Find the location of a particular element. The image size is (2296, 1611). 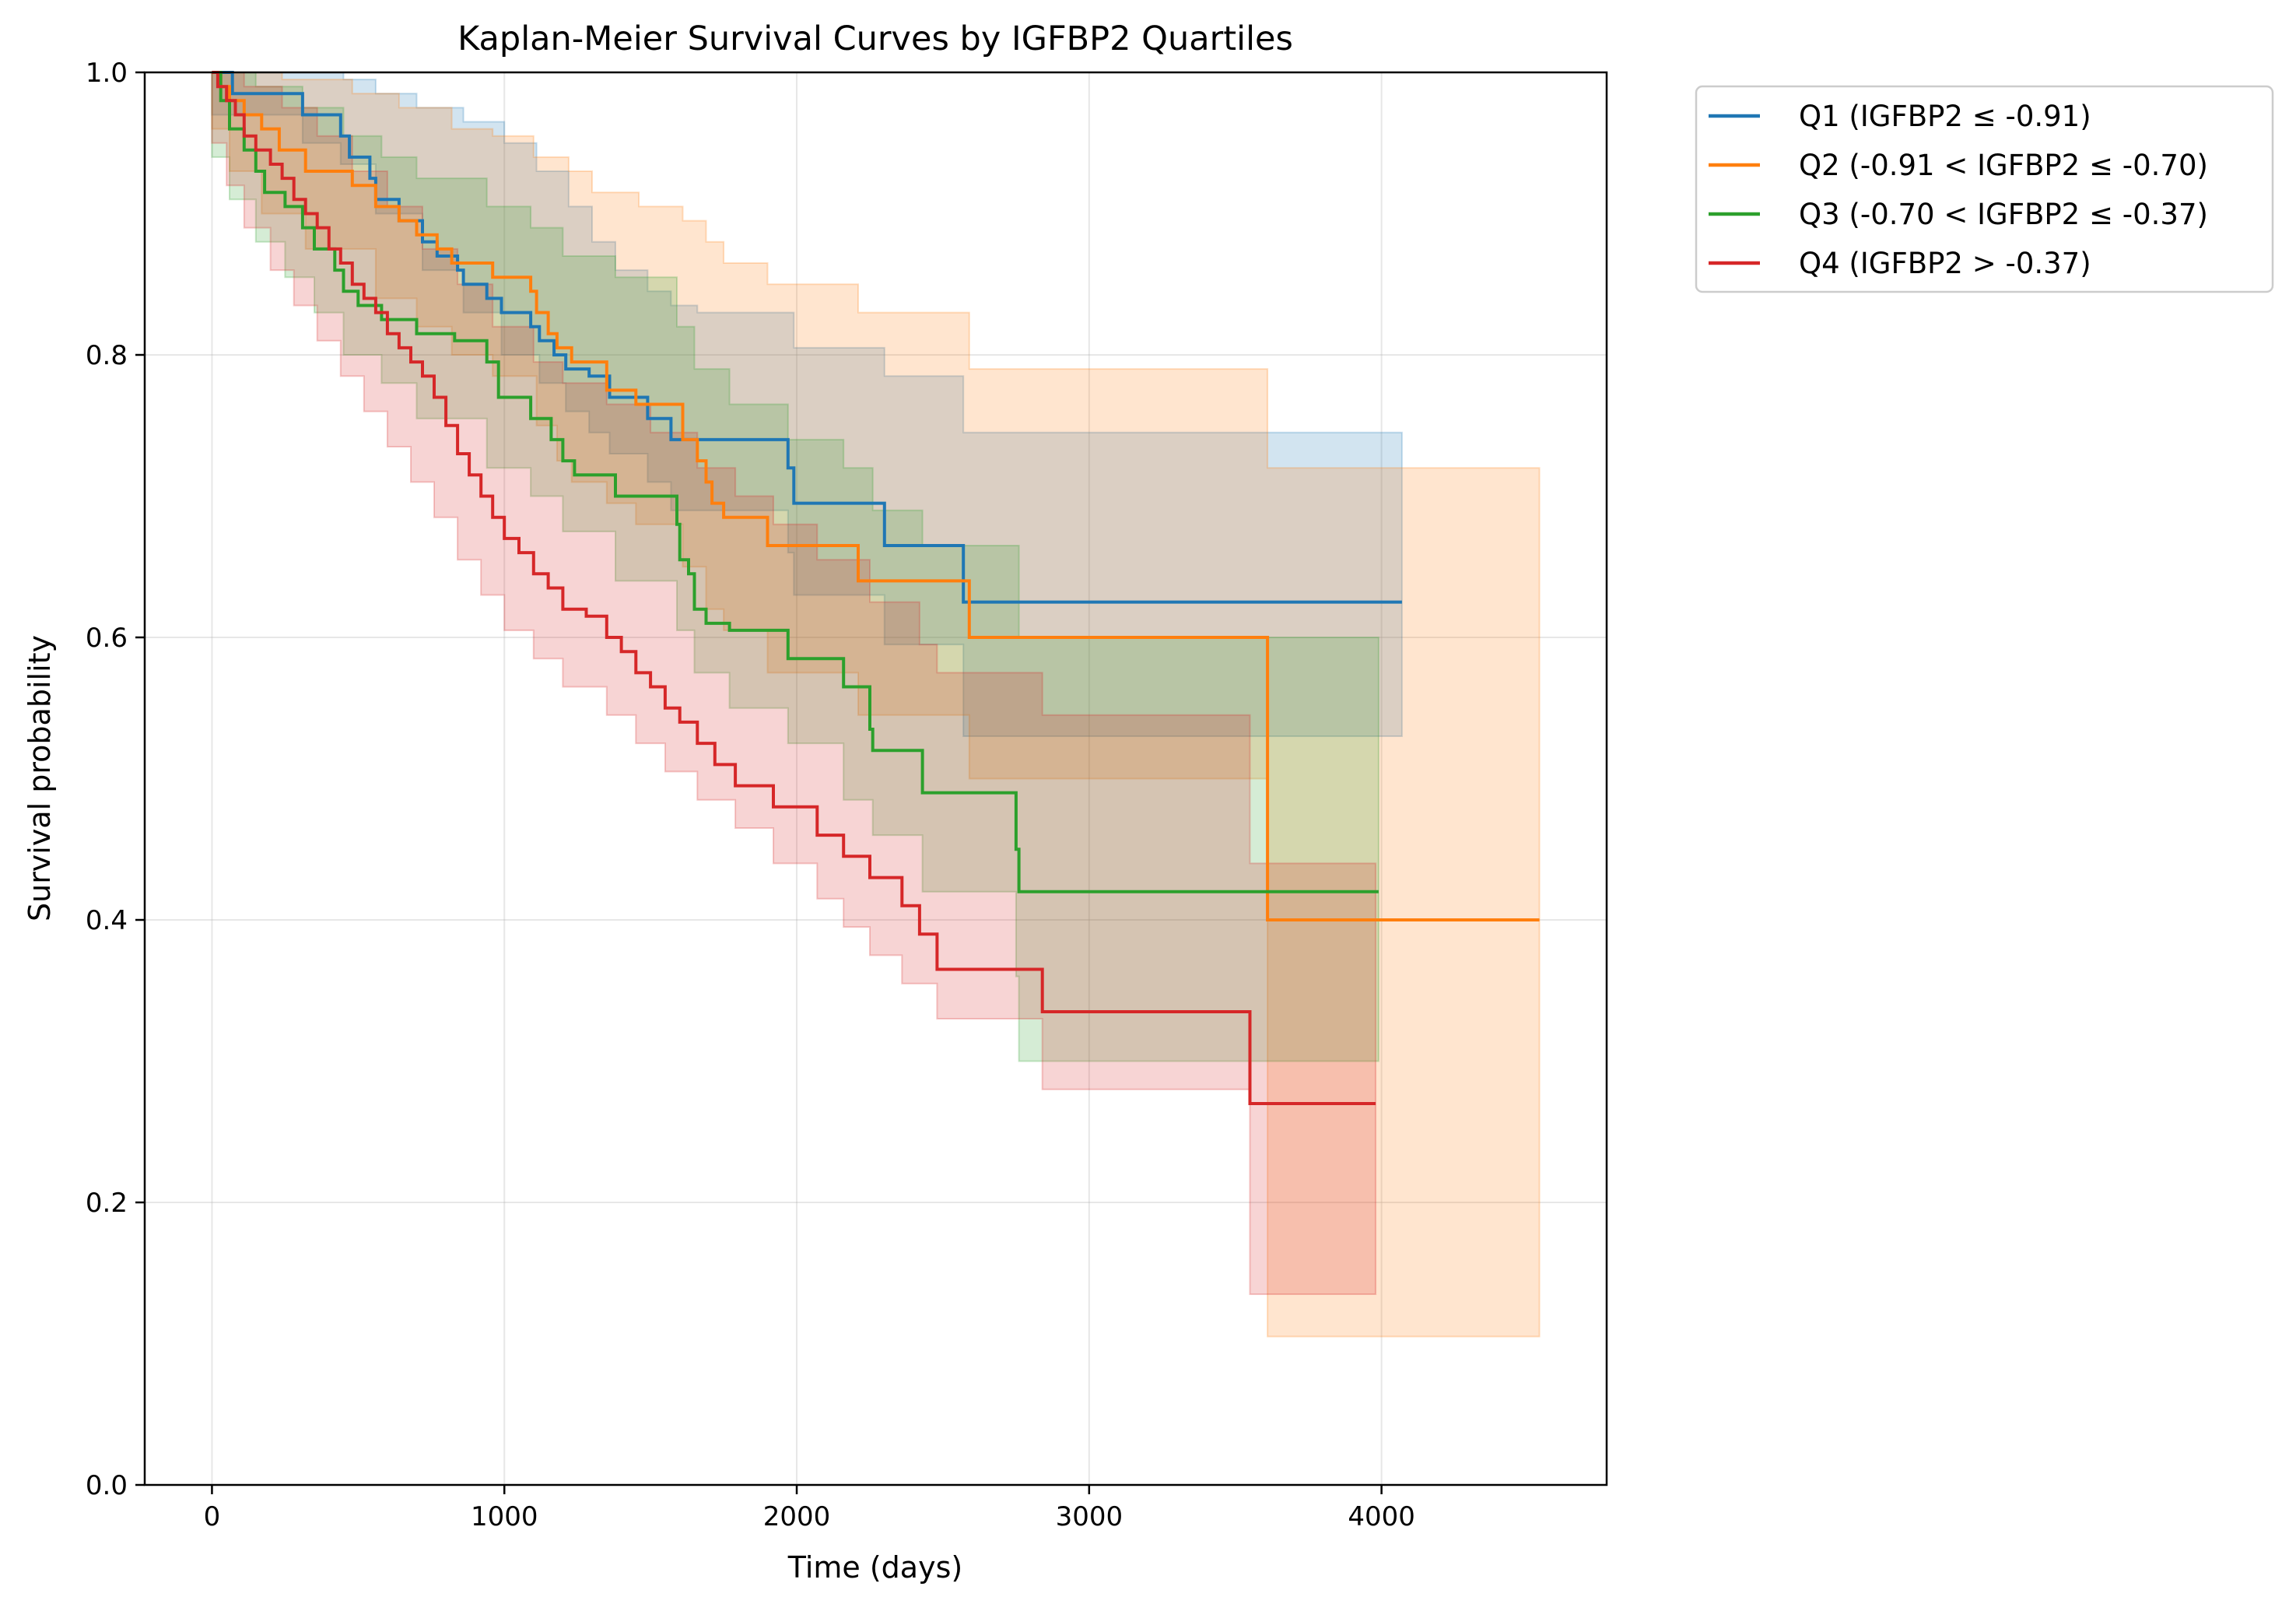

legend-label-q3: Q3 (-0.70 < IGFBP2 ≤ -0.37) is located at coordinates (2004, 214).